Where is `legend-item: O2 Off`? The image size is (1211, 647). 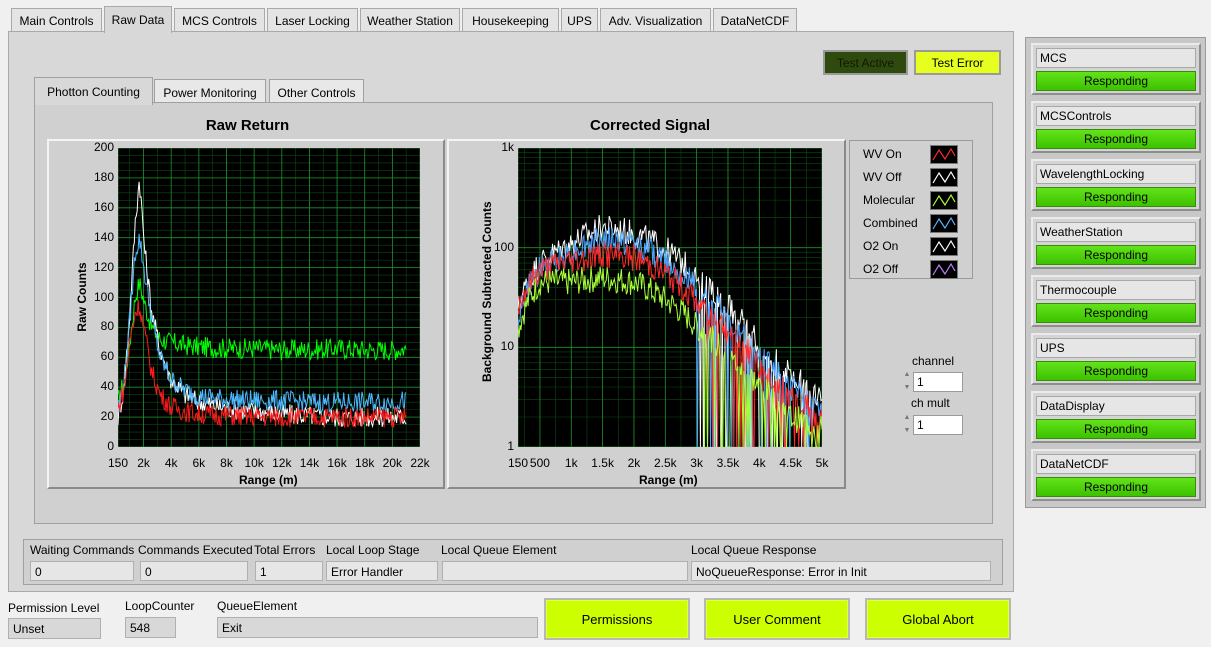
legend-item: O2 Off is located at coordinates (911, 269).